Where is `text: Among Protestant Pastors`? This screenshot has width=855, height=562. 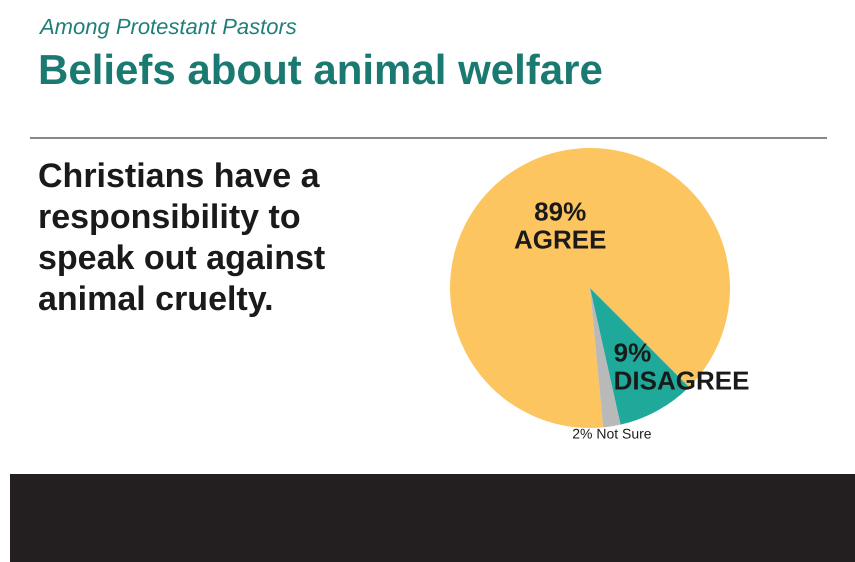 text: Among Protestant Pastors is located at coordinates (168, 27).